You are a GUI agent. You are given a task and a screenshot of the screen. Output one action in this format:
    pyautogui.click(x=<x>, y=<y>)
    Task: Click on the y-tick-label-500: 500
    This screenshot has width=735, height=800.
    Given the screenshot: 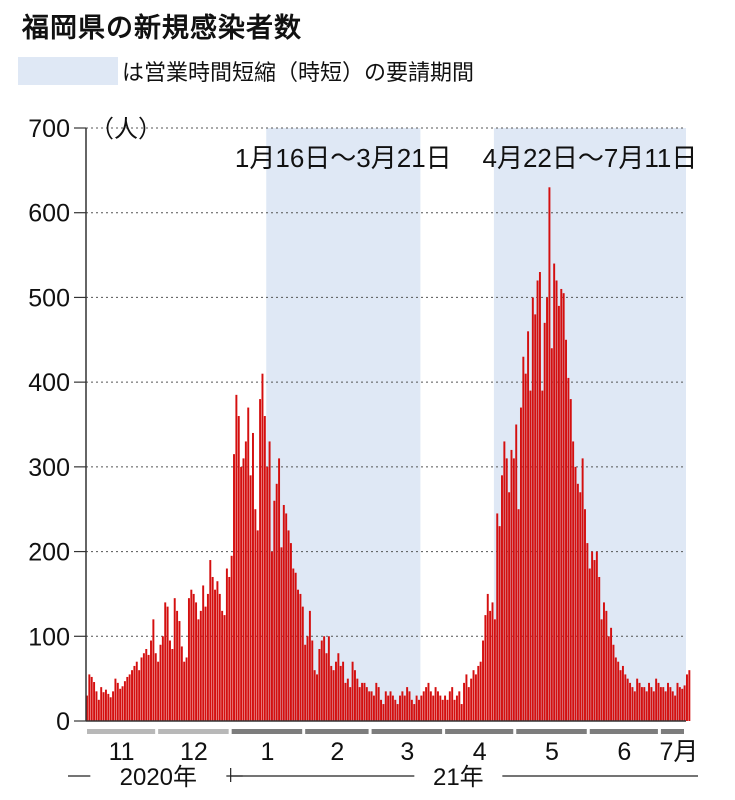 What is the action you would take?
    pyautogui.click(x=49, y=298)
    